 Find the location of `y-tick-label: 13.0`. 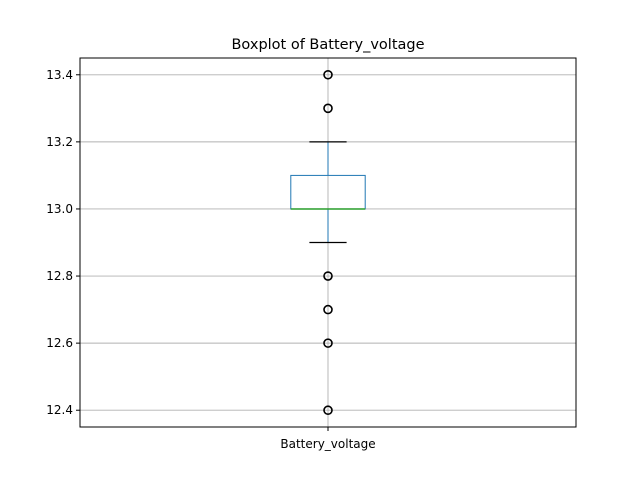

y-tick-label: 13.0 is located at coordinates (59, 209).